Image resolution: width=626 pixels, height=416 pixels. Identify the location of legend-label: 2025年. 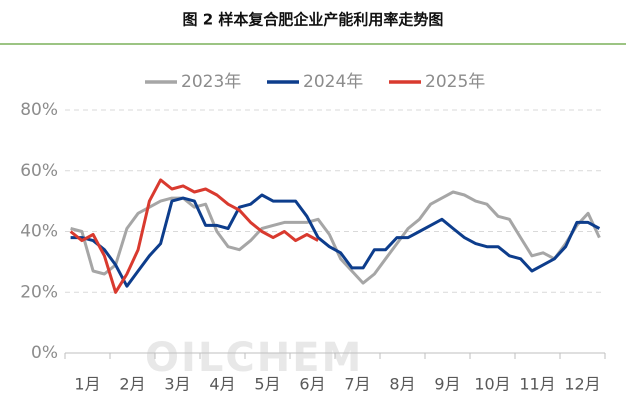
(455, 82).